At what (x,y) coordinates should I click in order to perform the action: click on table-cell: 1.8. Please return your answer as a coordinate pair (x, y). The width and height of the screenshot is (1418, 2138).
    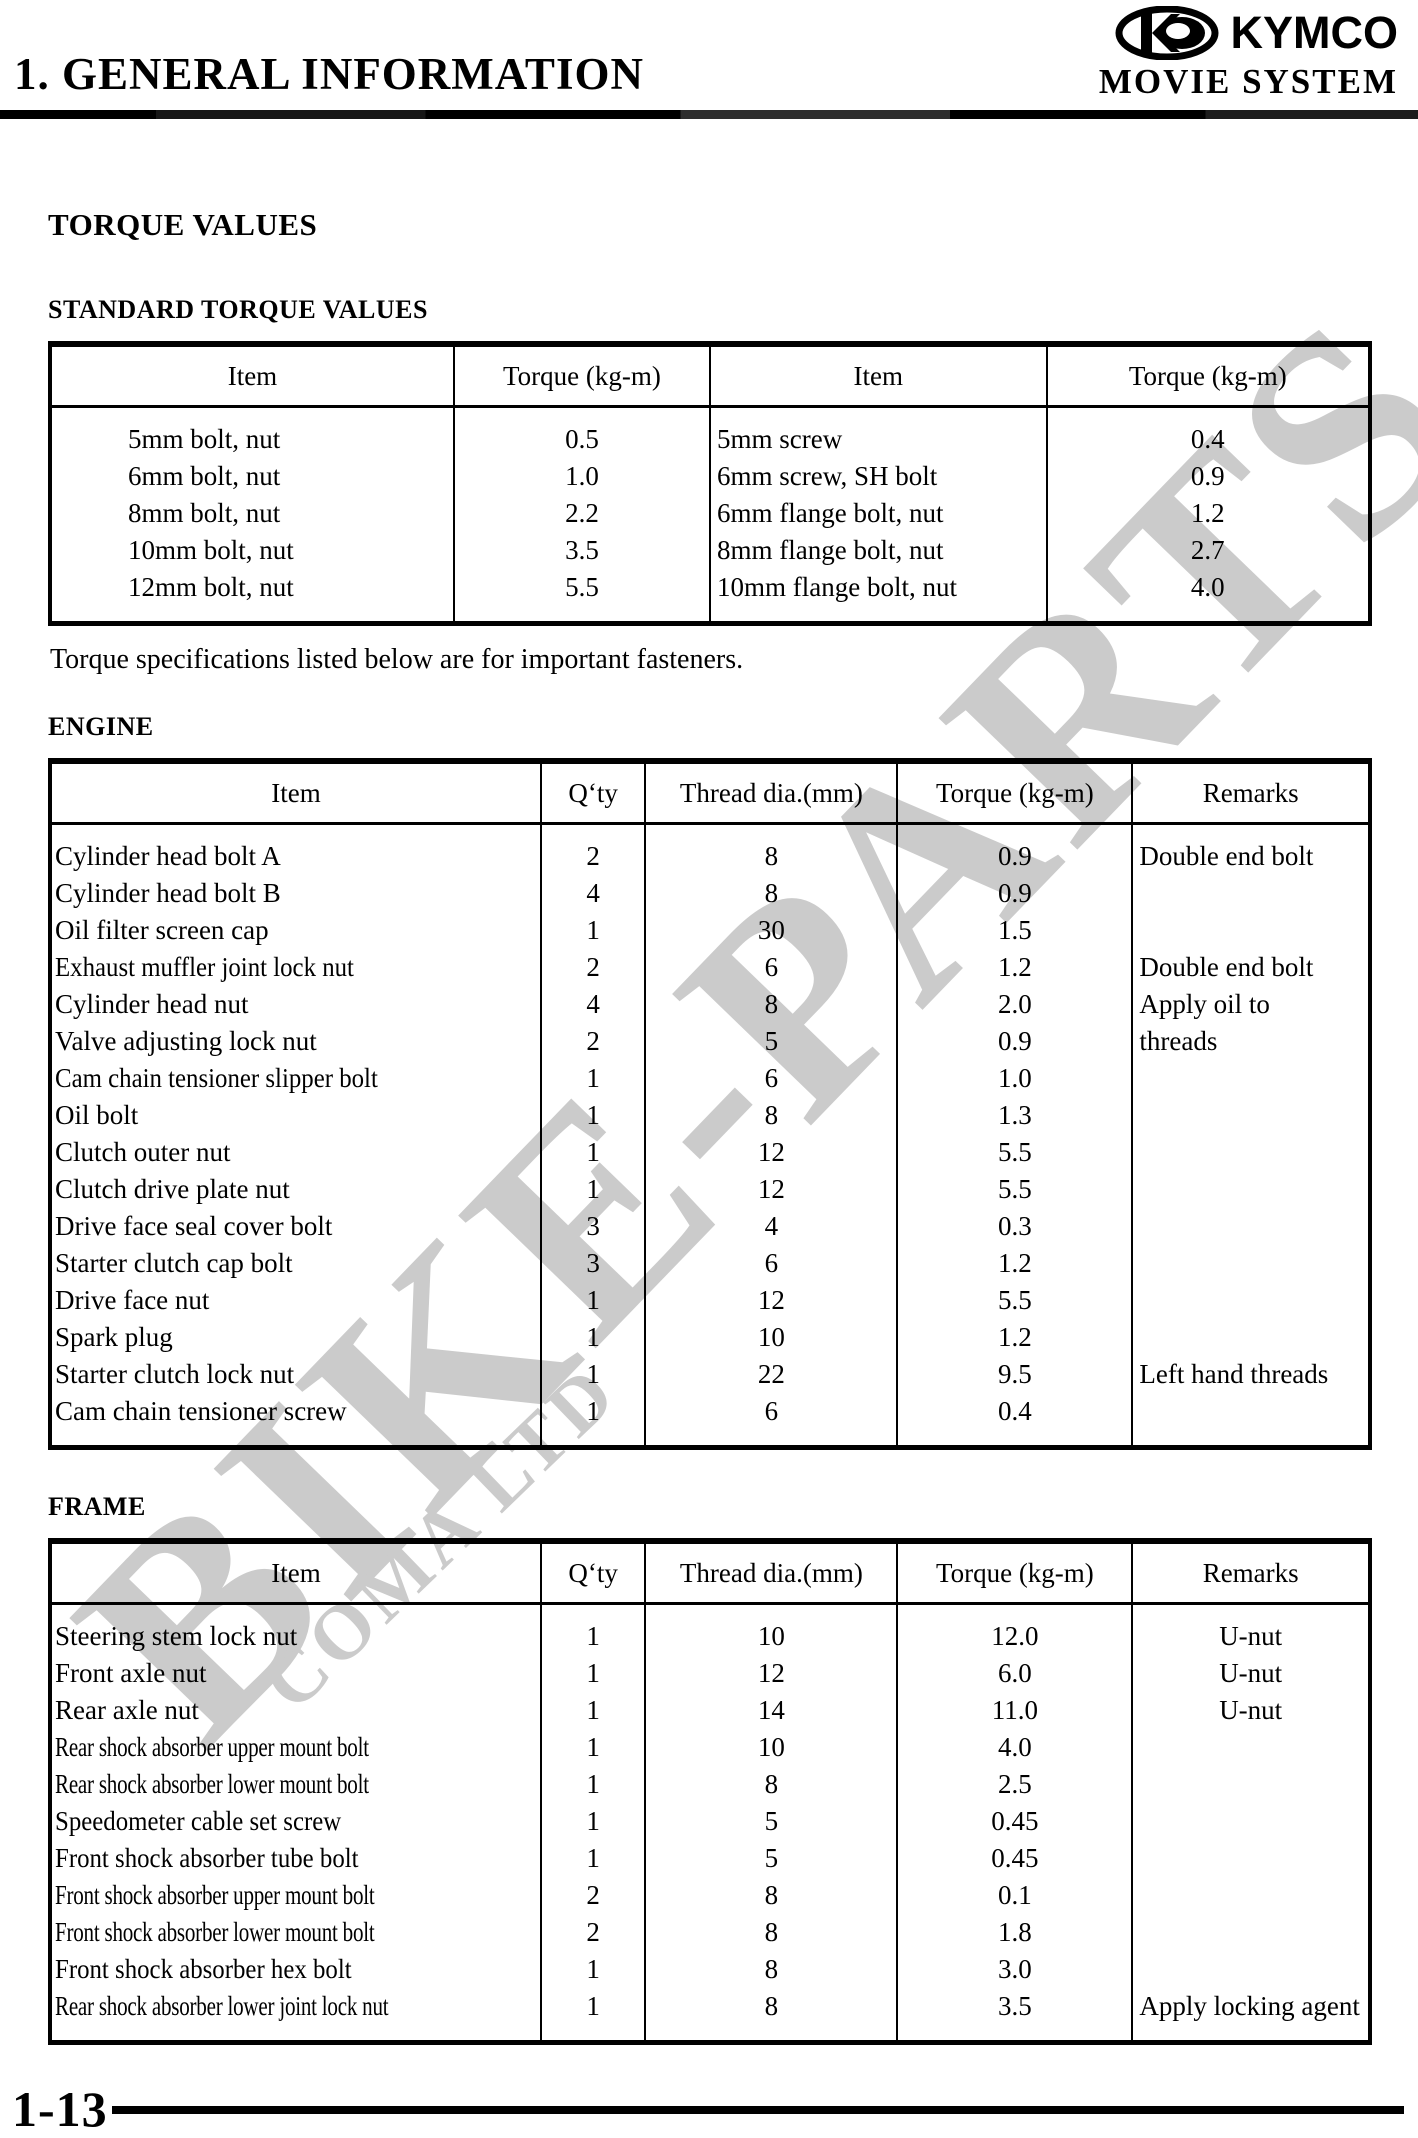
    Looking at the image, I should click on (1014, 1932).